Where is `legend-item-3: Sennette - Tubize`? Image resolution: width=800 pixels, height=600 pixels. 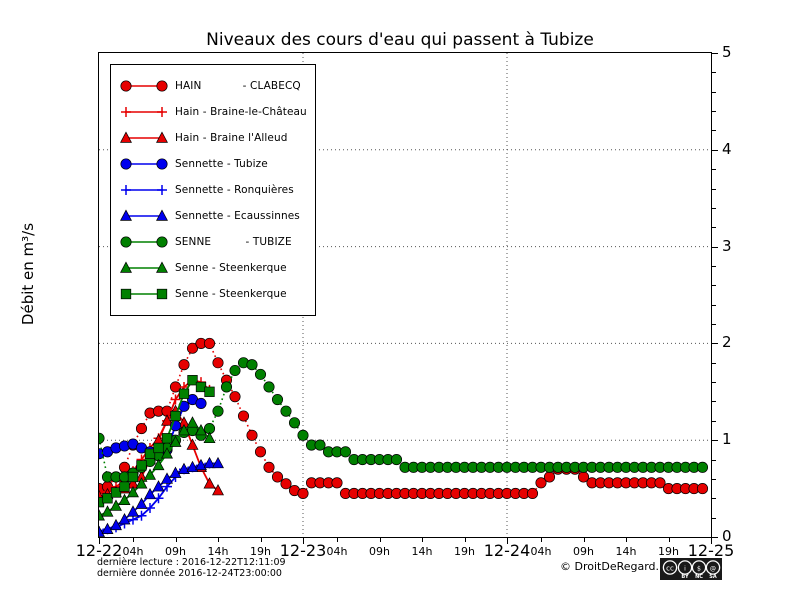 legend-item-3: Sennette - Tubize is located at coordinates (213, 164).